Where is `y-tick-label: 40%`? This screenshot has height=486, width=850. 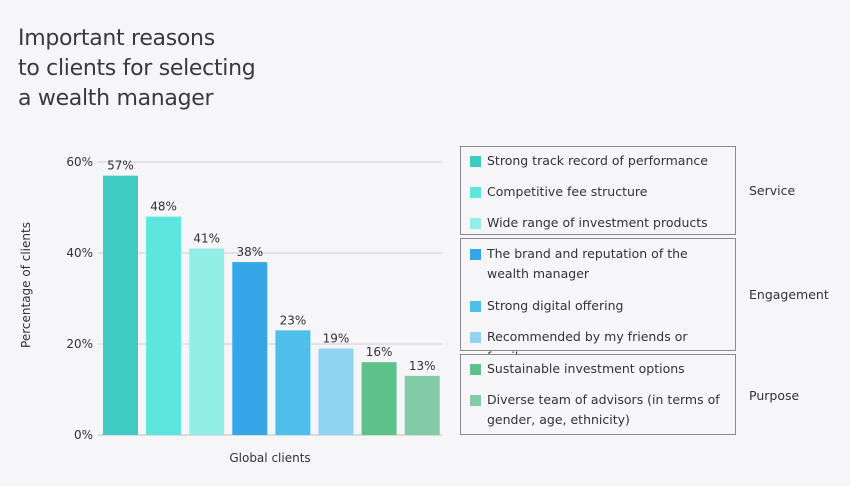
y-tick-label: 40% is located at coordinates (79, 253).